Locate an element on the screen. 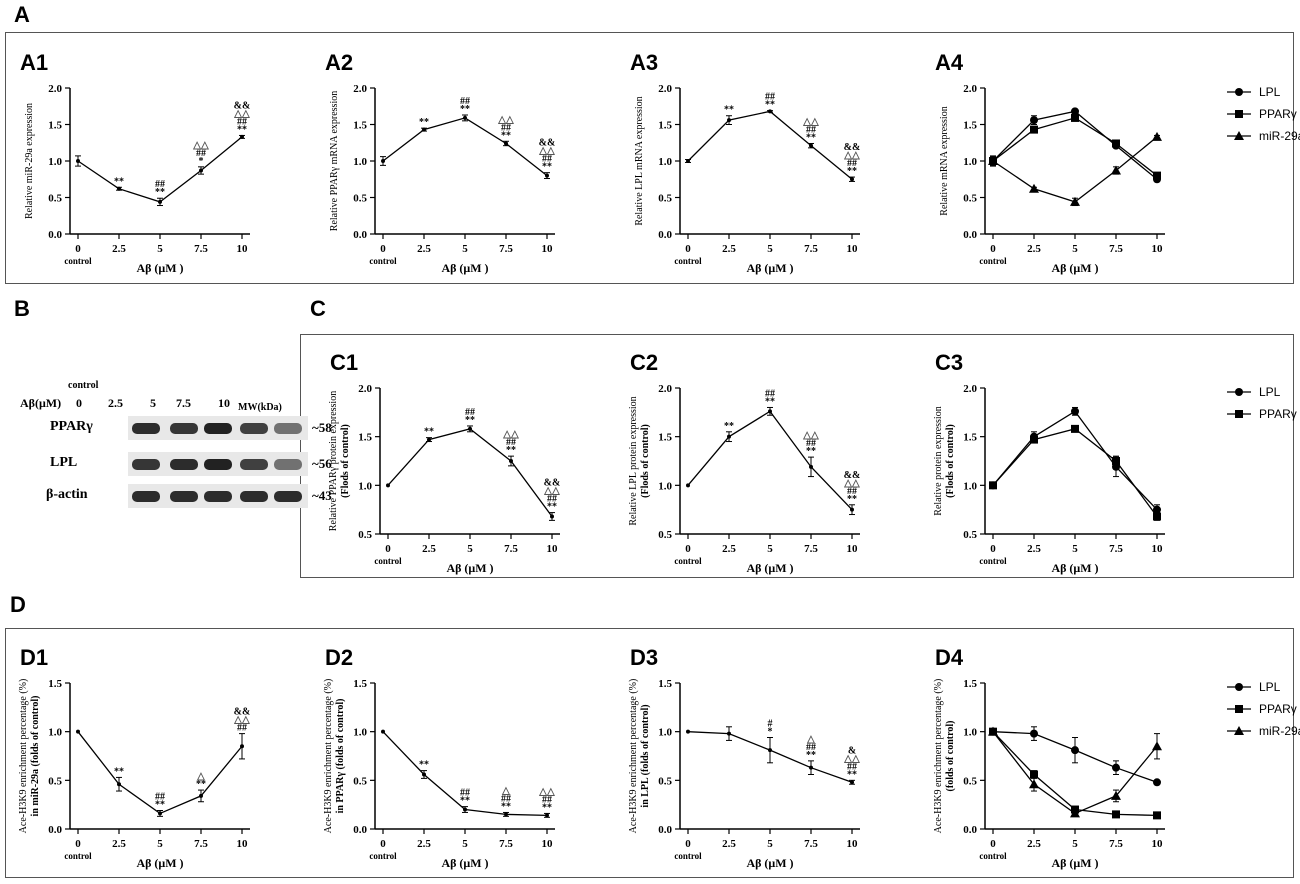 The image size is (1300, 884). series-lpl is located at coordinates (1075, 461).